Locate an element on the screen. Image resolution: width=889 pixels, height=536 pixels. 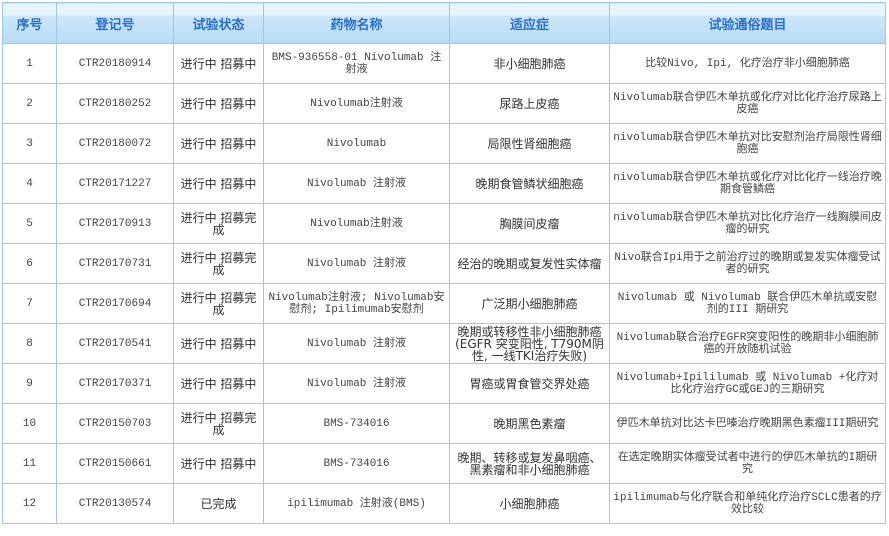
header-no: 序号 is located at coordinates (29, 23).